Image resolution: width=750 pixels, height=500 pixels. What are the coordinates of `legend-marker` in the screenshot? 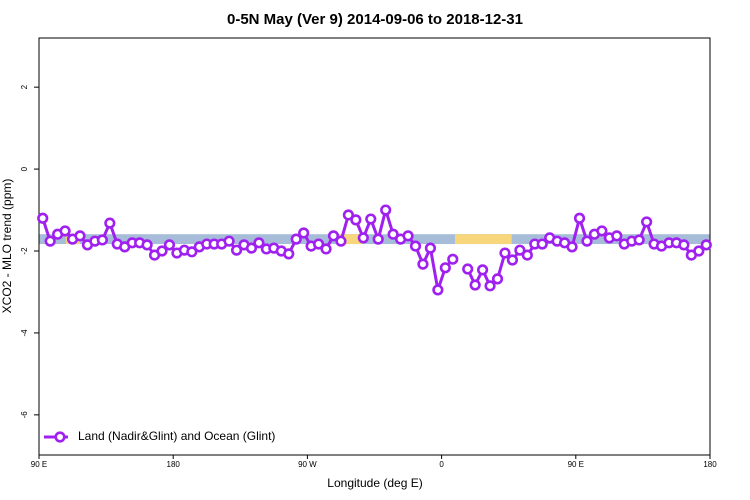 It's located at (60, 437).